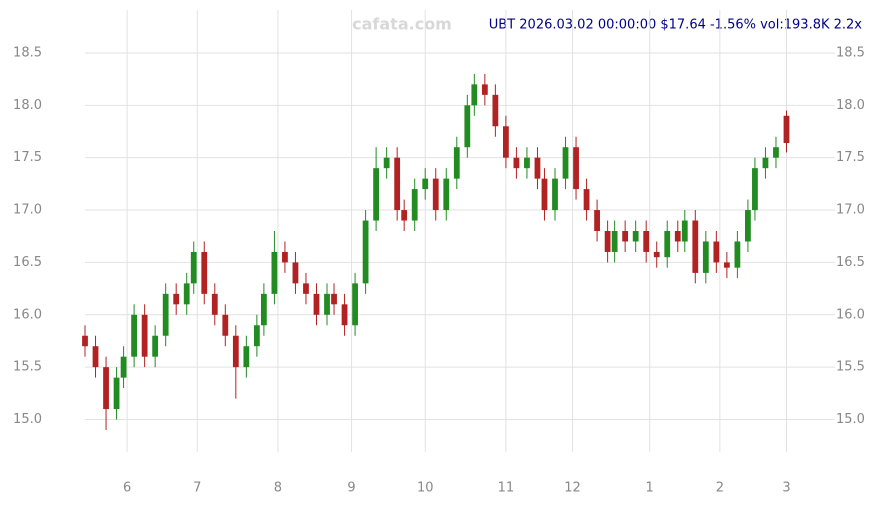 Image resolution: width=876 pixels, height=505 pixels. Describe the element at coordinates (572, 488) in the screenshot. I see `x-tick-label: 12` at that location.